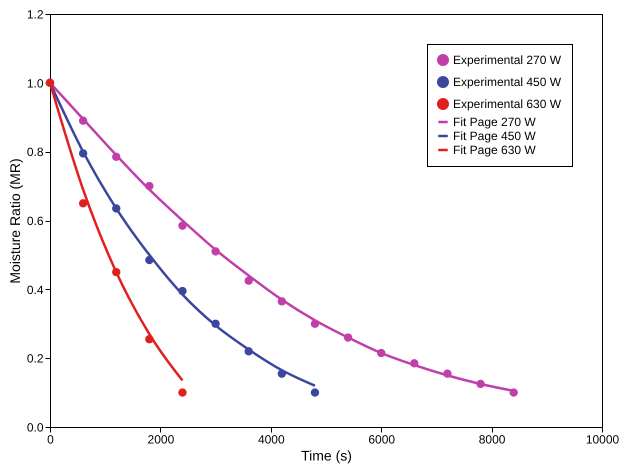 This screenshot has width=627, height=471. I want to click on legend-label: Experimental 450 W, so click(507, 82).